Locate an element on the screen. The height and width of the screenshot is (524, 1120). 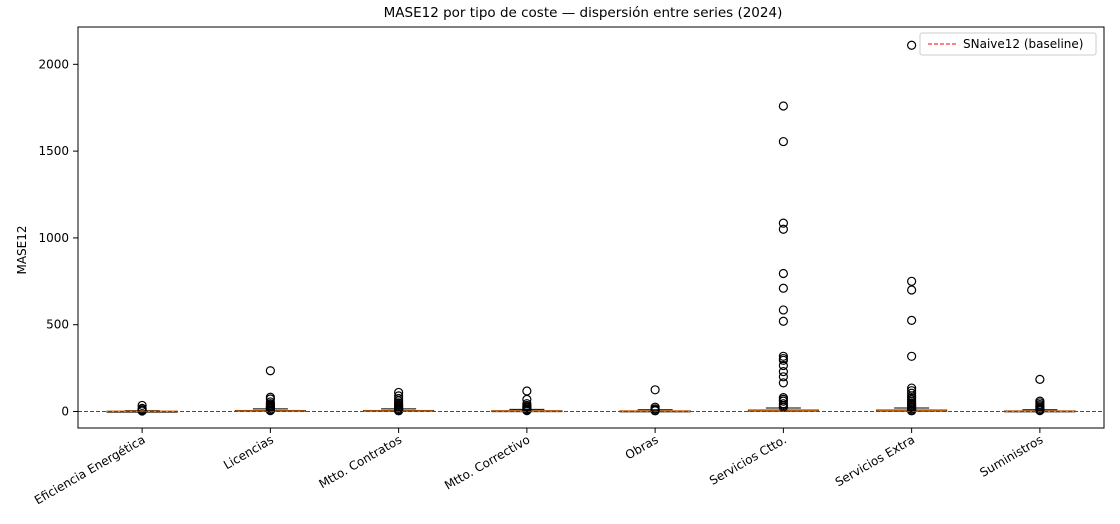
y-tick-label: 1000 is located at coordinates (53, 238).